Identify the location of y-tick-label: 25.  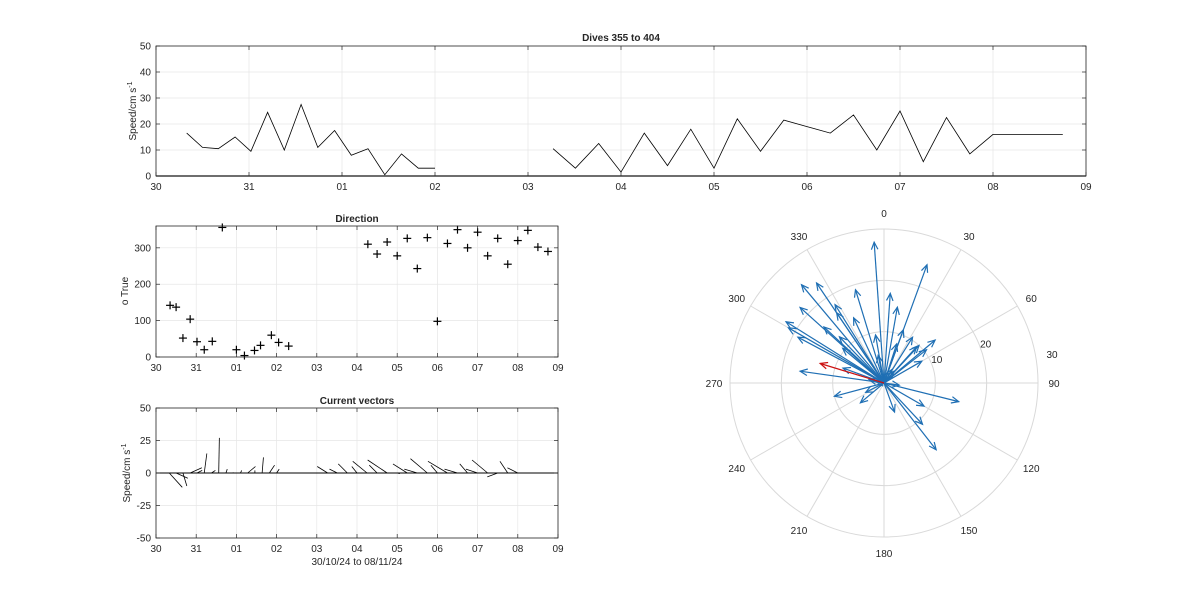
(146, 441).